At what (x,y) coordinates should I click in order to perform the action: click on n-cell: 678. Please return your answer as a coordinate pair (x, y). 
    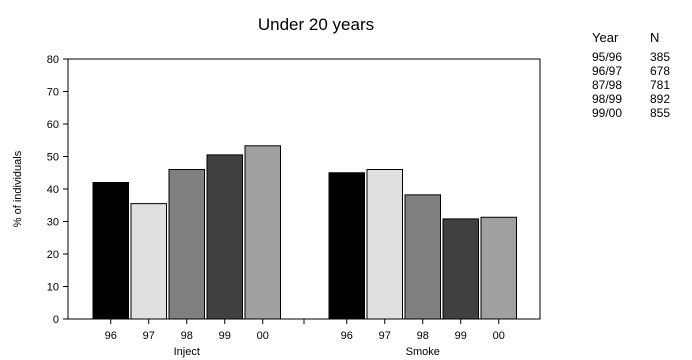
    Looking at the image, I should click on (660, 71).